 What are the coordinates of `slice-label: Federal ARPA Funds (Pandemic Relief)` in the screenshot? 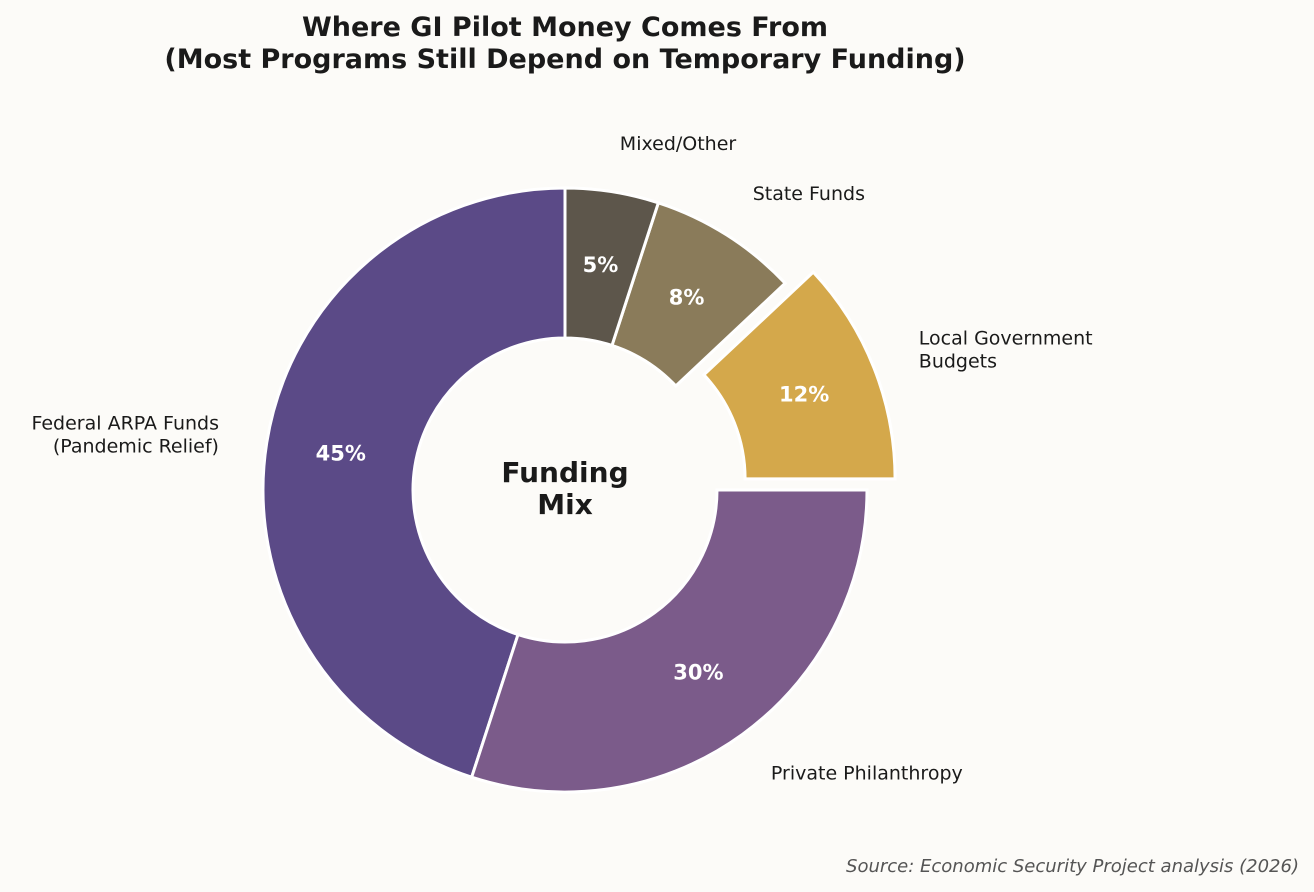 It's located at (125, 434).